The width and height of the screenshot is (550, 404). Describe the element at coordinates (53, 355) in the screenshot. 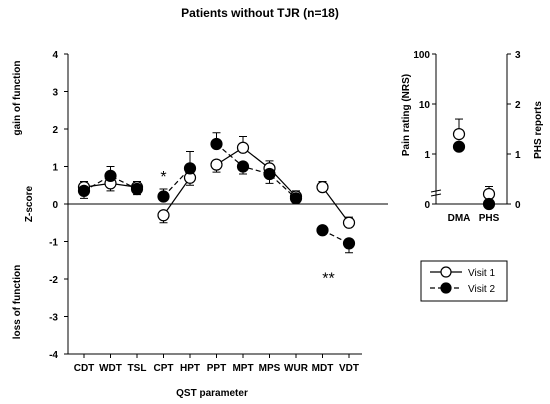

I see `y-tick-label: -4` at that location.